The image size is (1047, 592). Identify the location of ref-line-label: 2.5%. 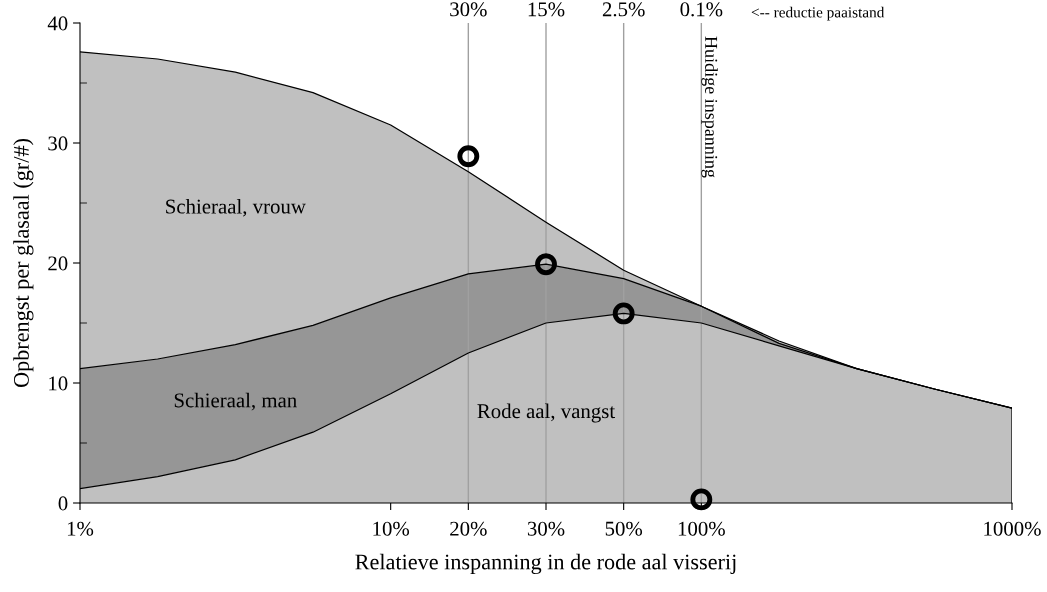
(623, 9).